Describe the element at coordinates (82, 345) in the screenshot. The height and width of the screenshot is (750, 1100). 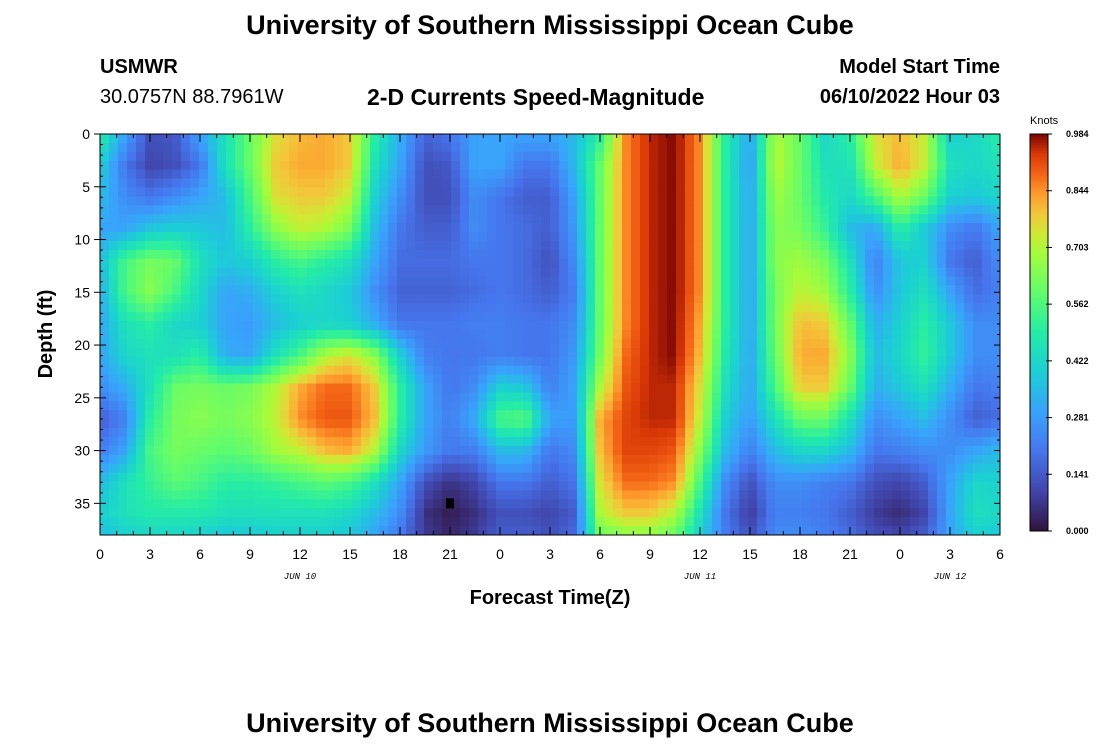
I see `y-tick-label: 20` at that location.